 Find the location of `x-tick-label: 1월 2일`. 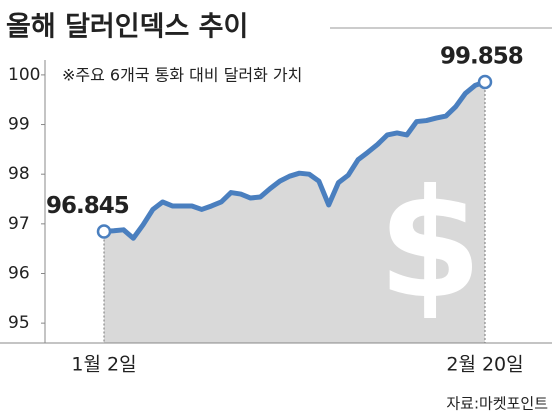

x-tick-label: 1월 2일 is located at coordinates (103, 365).